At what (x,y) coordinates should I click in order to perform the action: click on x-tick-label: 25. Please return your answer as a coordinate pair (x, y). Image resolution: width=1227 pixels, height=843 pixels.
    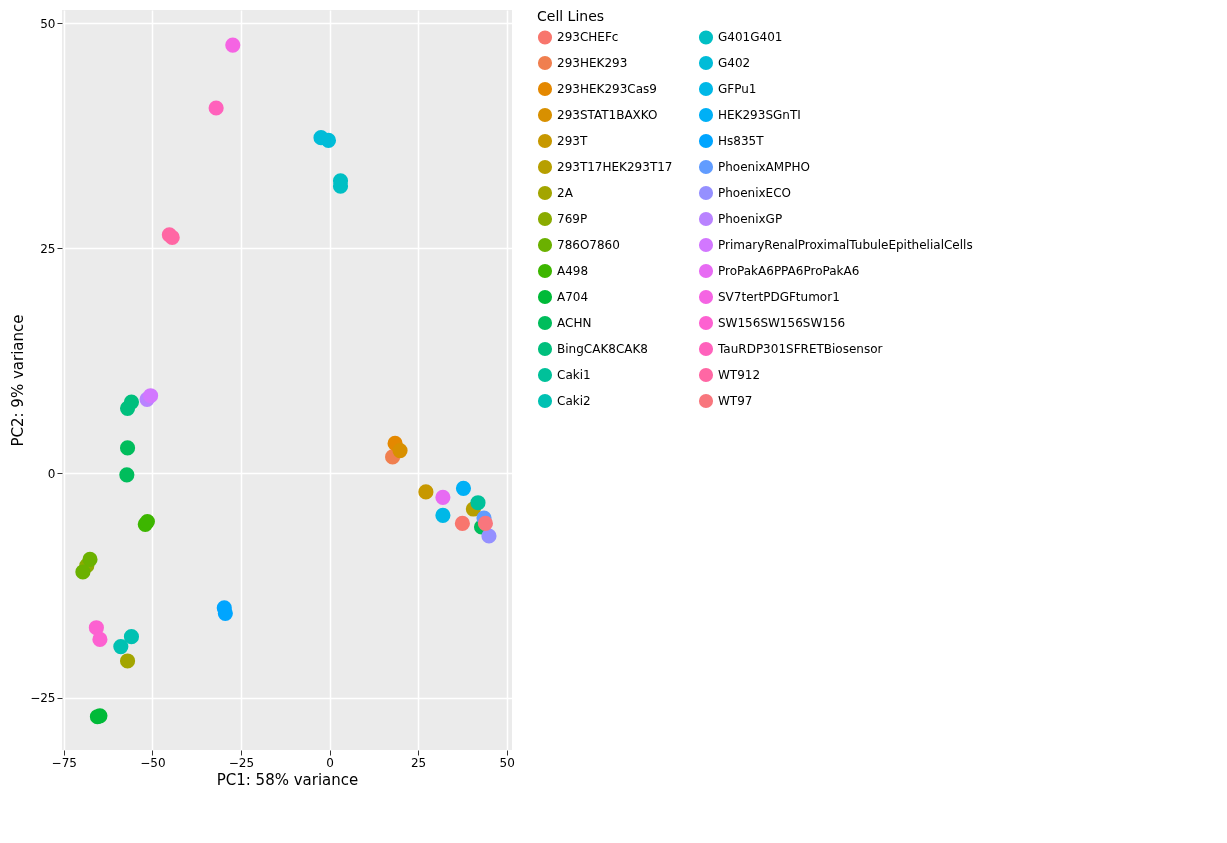
    Looking at the image, I should click on (418, 762).